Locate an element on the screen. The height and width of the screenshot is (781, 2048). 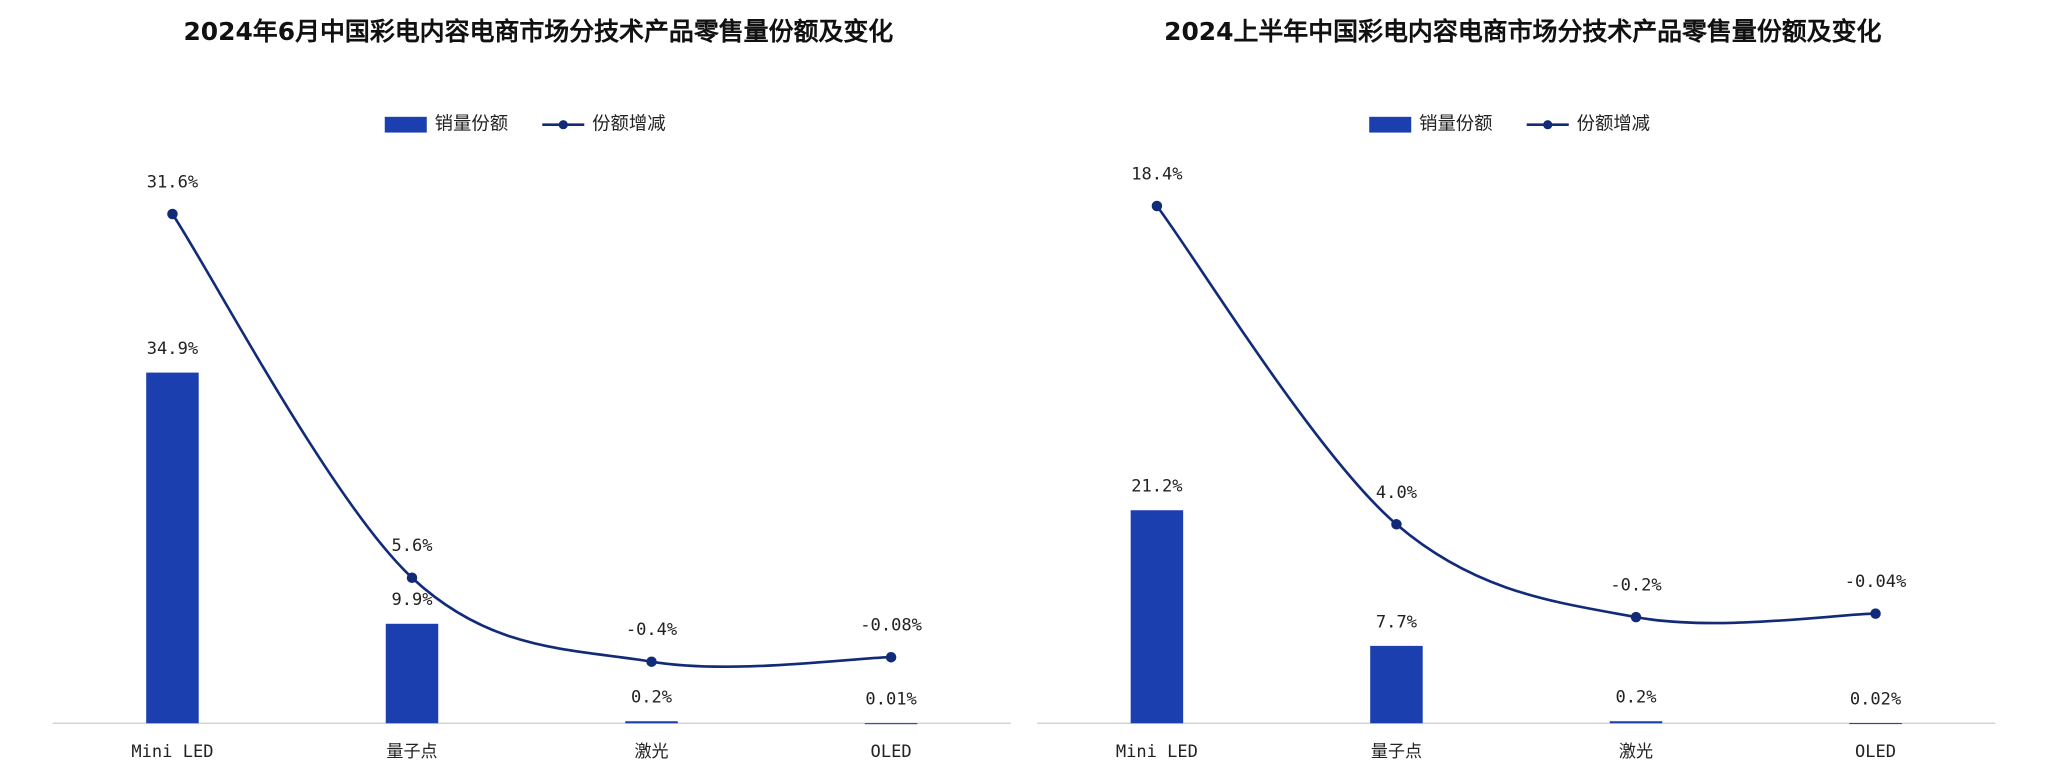
chart-title: 2024年6月中国彩电内容电商市场分技术产品零售量份额及变化 is located at coordinates (538, 31).